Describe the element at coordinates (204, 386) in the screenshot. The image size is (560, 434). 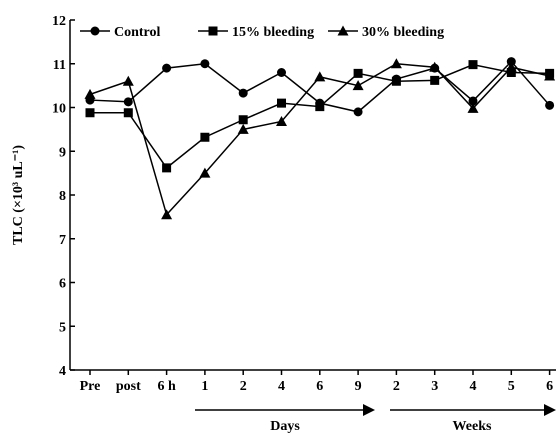
I see `x-tick-label: 1` at that location.